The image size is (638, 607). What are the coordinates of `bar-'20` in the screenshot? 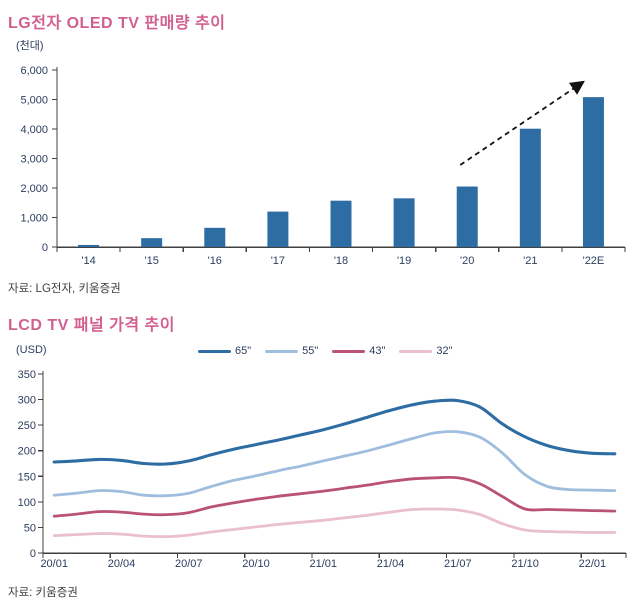 It's located at (467, 216).